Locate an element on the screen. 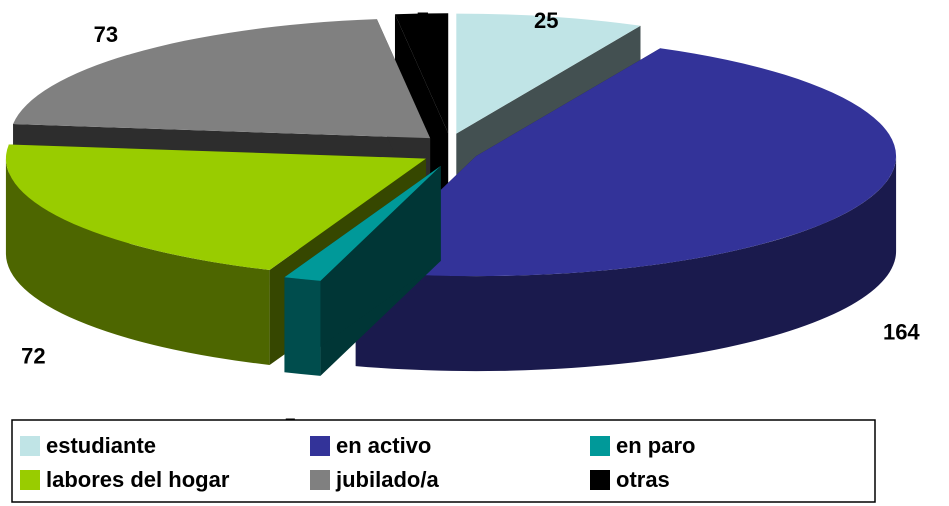 This screenshot has width=949, height=506. legend-label: otras is located at coordinates (643, 479).